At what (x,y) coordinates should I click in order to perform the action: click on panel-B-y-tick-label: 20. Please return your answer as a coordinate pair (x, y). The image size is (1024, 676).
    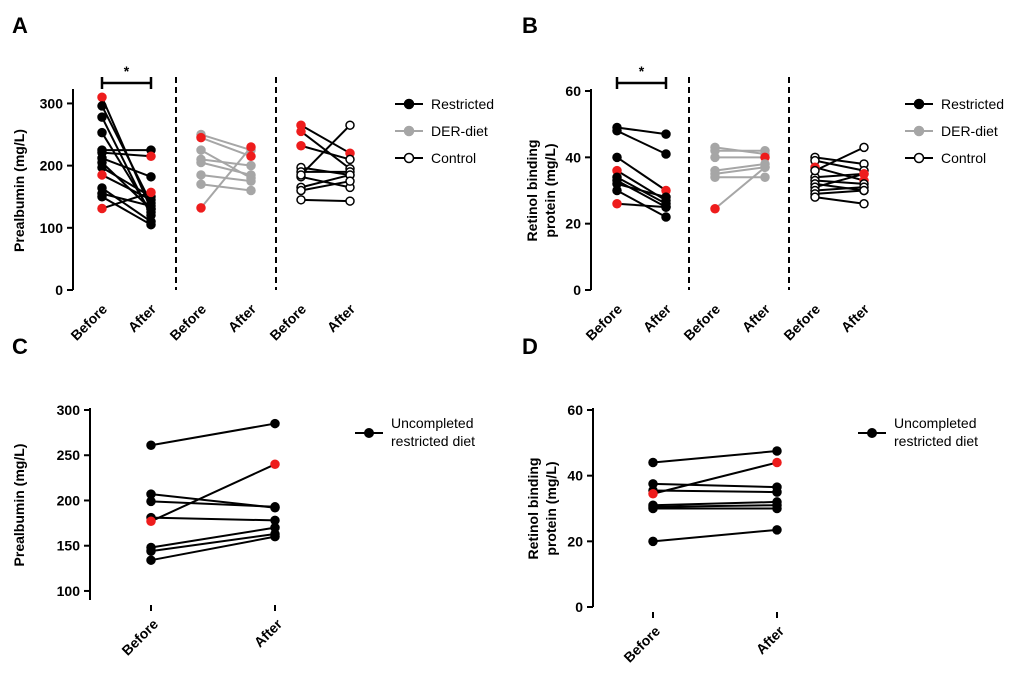
    Looking at the image, I should click on (573, 224).